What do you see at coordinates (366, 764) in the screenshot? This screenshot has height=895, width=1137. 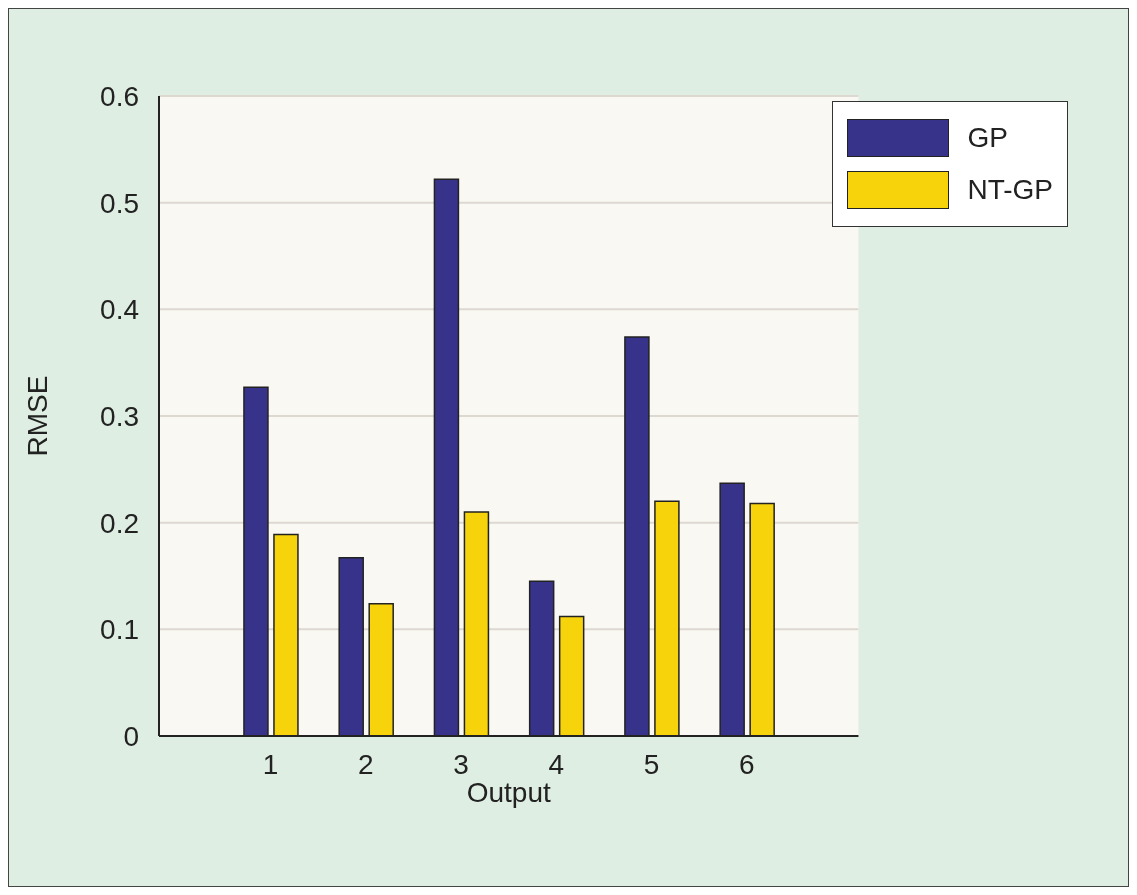 I see `x-tick-label: 2` at bounding box center [366, 764].